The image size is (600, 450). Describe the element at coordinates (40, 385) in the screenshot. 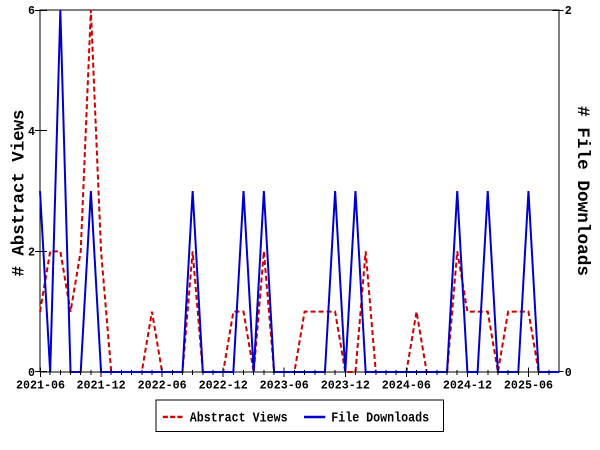

I see `svg-text: 2021-06` at that location.